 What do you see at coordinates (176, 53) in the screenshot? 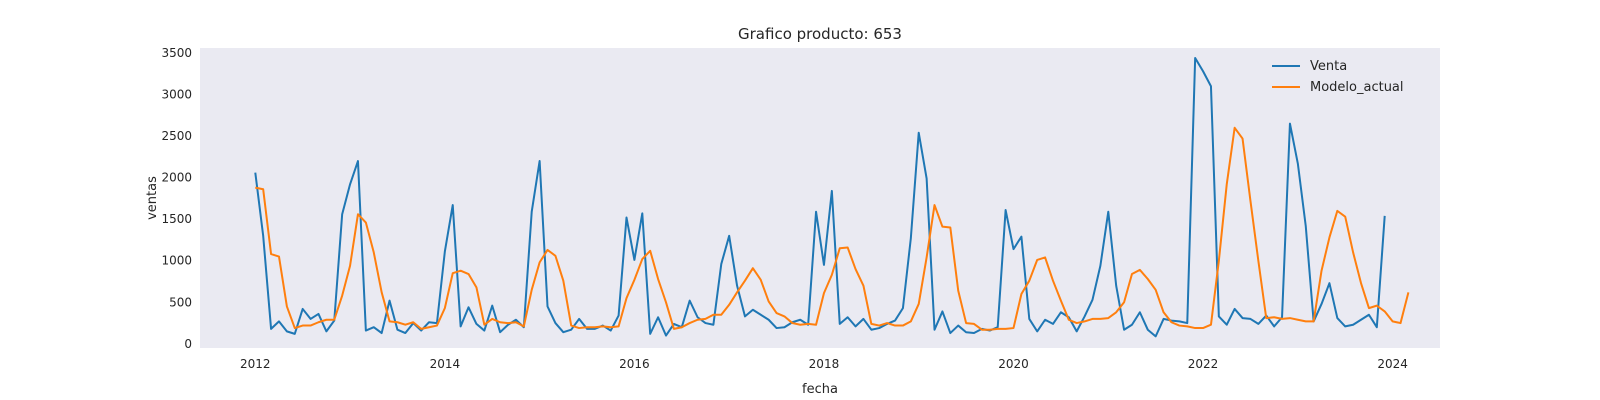
I see `y-tick-label: 3500` at bounding box center [176, 53].